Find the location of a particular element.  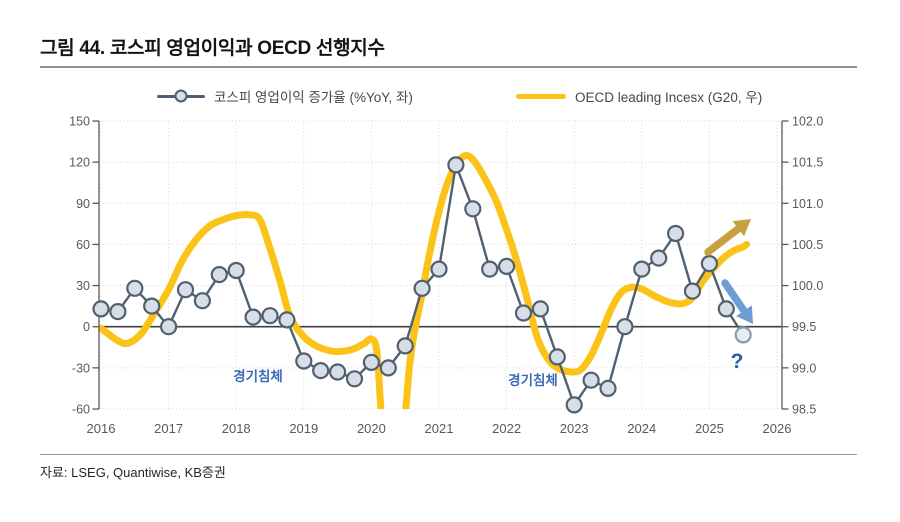

kospi-marker-estimate is located at coordinates (743, 335).